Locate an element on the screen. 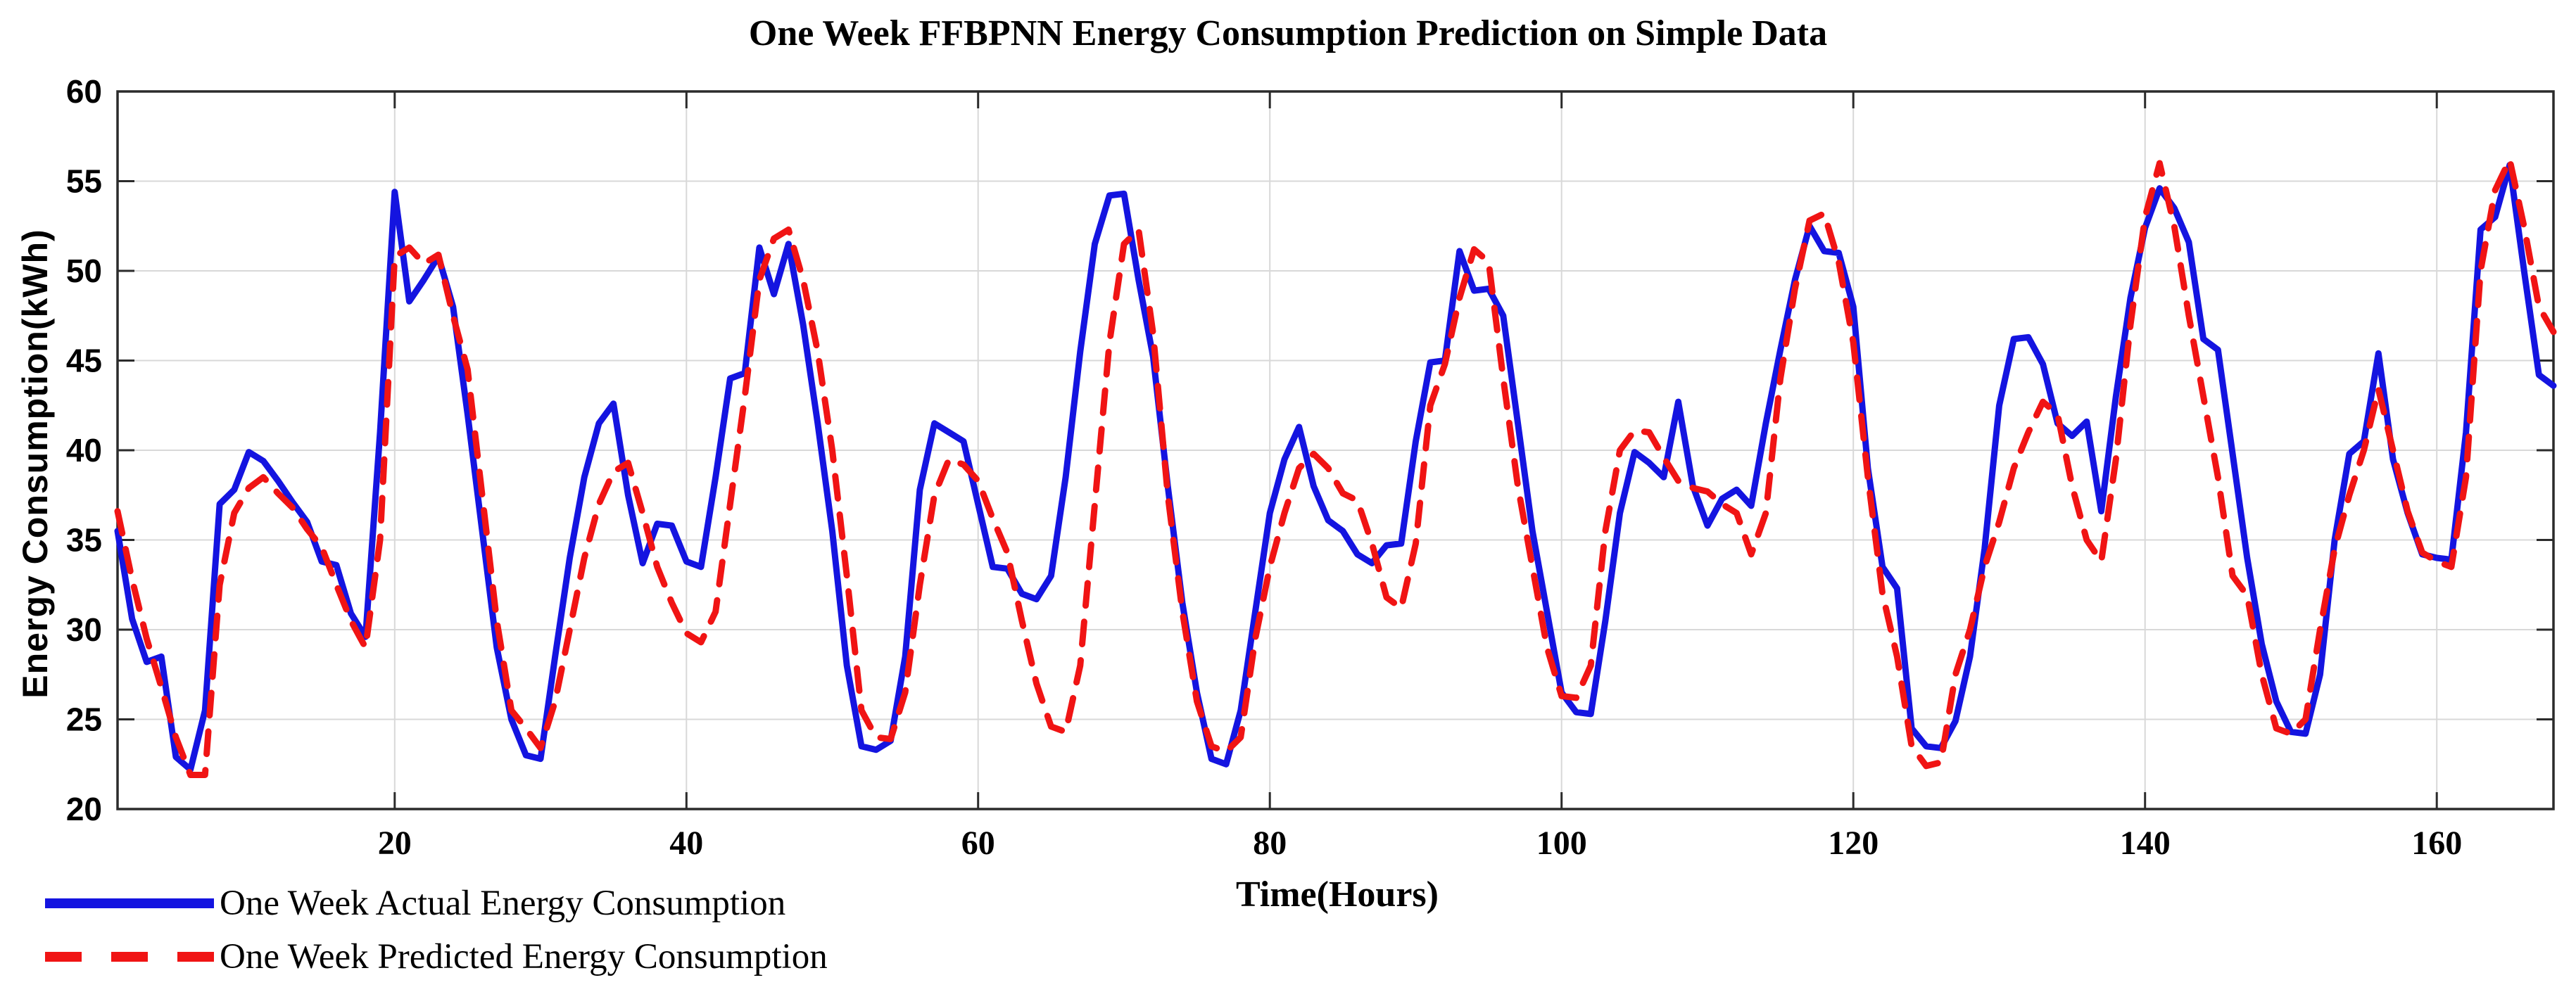 The image size is (2576, 999). legend-item-predicted: One Week Predicted Energy Consumption is located at coordinates (436, 957).